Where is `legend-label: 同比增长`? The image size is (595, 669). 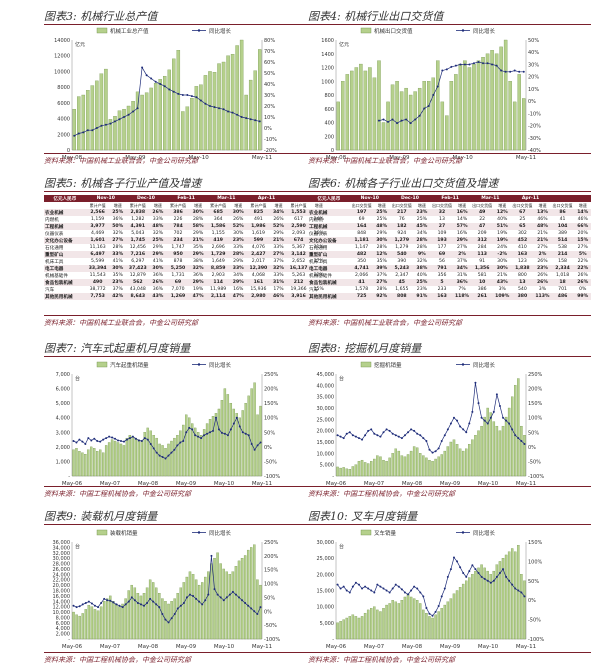
legend-label: 同比增长 is located at coordinates (484, 533).